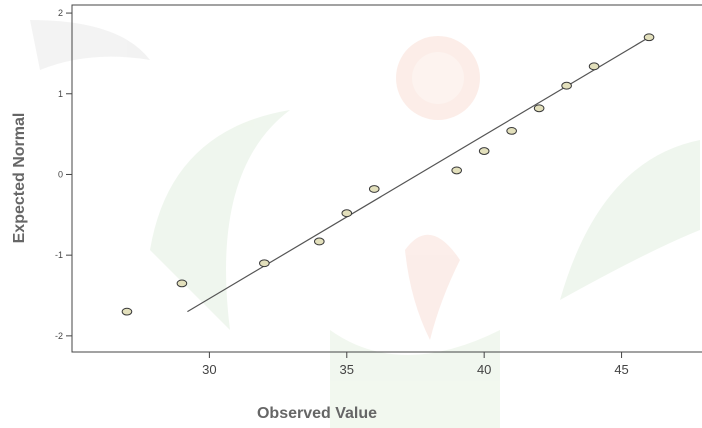  Describe the element at coordinates (60, 94) in the screenshot. I see `y-tick-label: 1` at that location.